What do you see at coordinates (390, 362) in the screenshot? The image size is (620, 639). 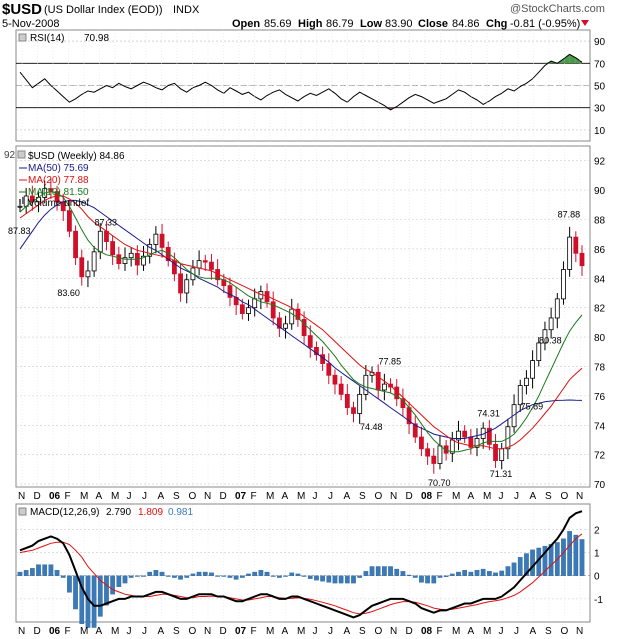 I see `price-annotation: 77.85` at bounding box center [390, 362].